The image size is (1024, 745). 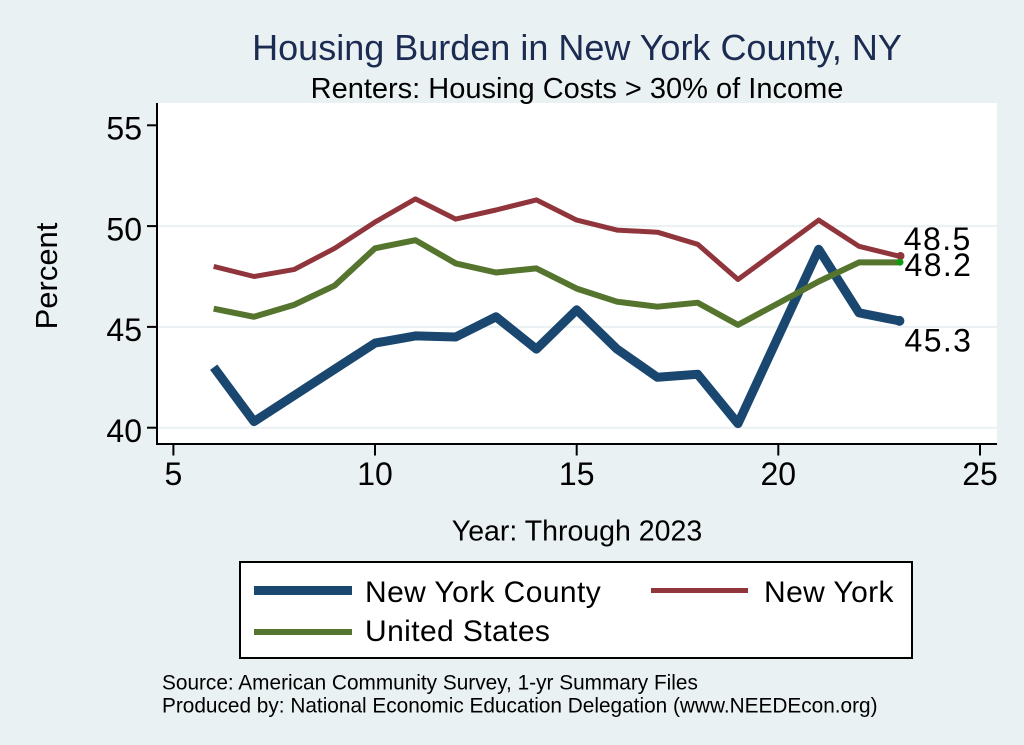 I want to click on svg-text: 20, so click(x=779, y=474).